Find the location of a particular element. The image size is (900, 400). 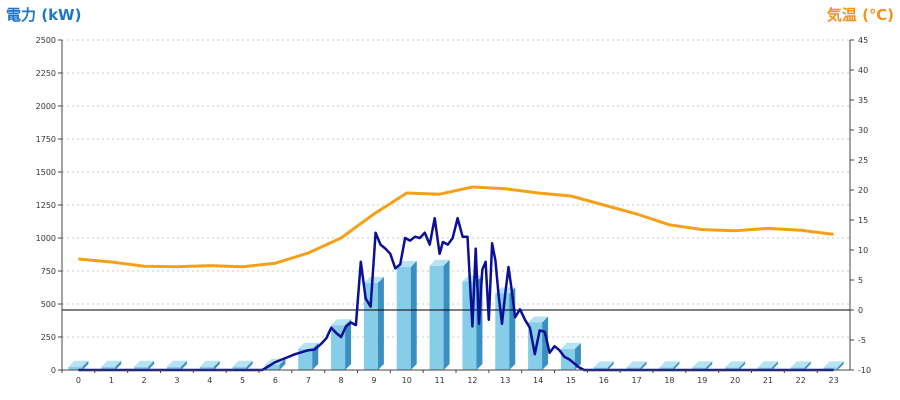

x-tick-label: 6 is located at coordinates (275, 380).